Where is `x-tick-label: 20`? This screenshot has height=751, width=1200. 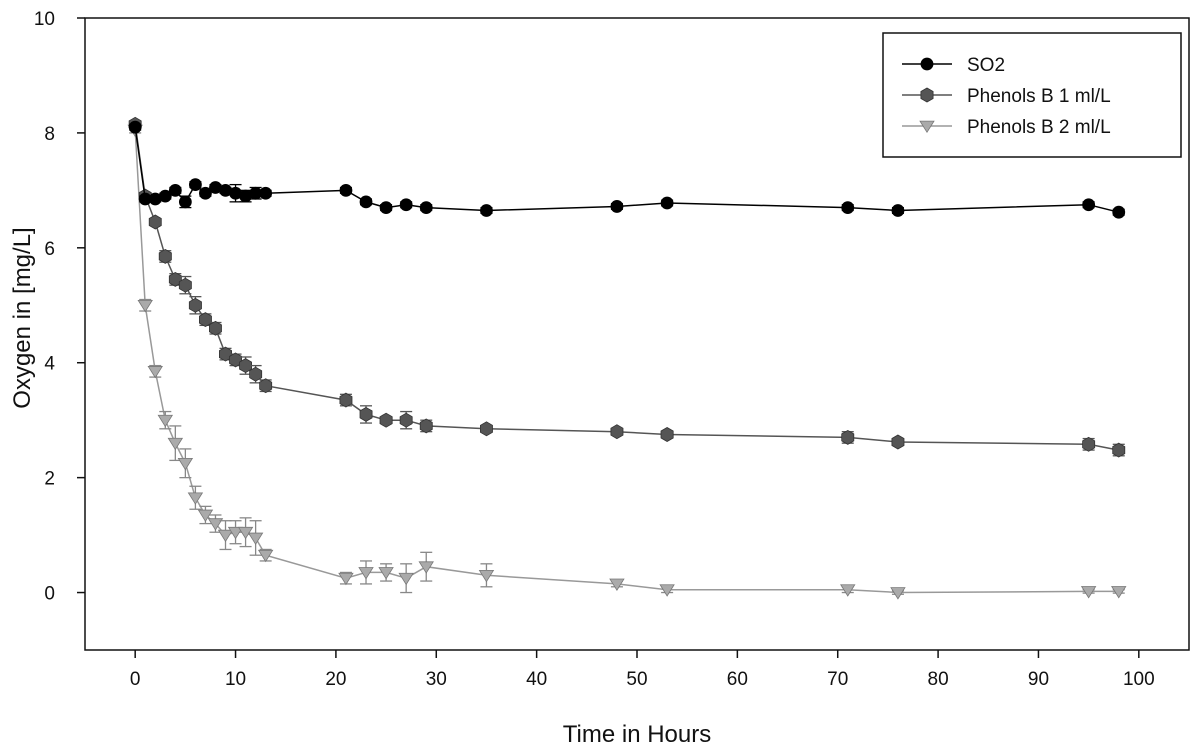 x-tick-label: 20 is located at coordinates (335, 679).